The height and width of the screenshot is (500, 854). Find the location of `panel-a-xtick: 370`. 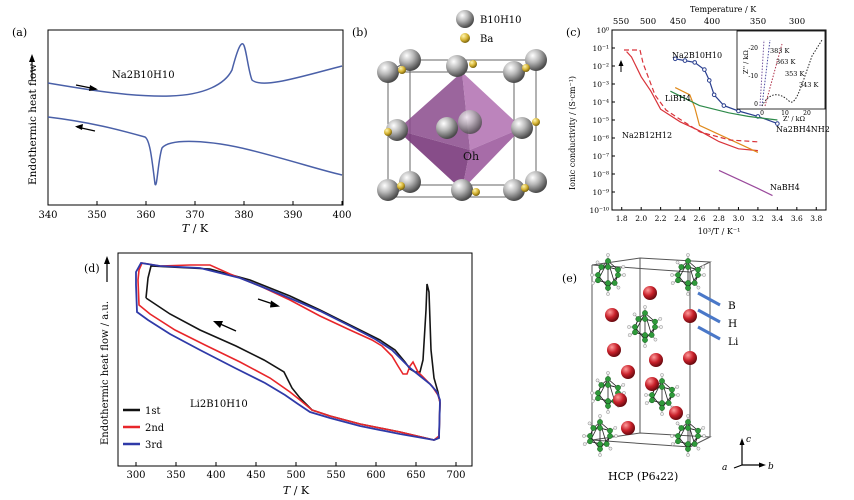

panel-a-xtick: 370 is located at coordinates (194, 215).